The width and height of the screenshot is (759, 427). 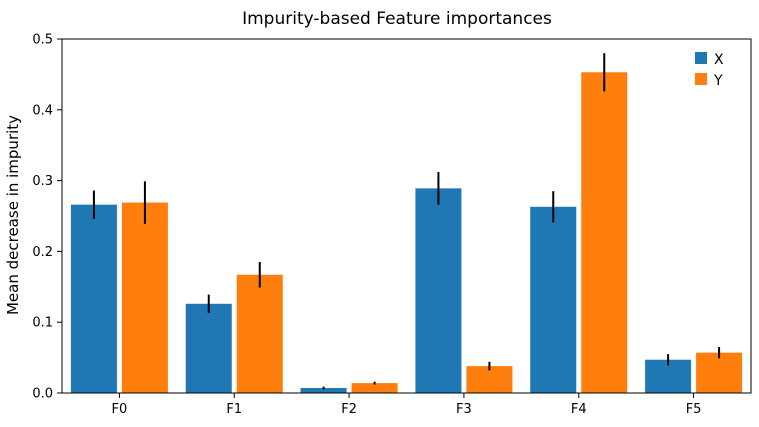 I want to click on bar-y-f2, so click(x=374, y=388).